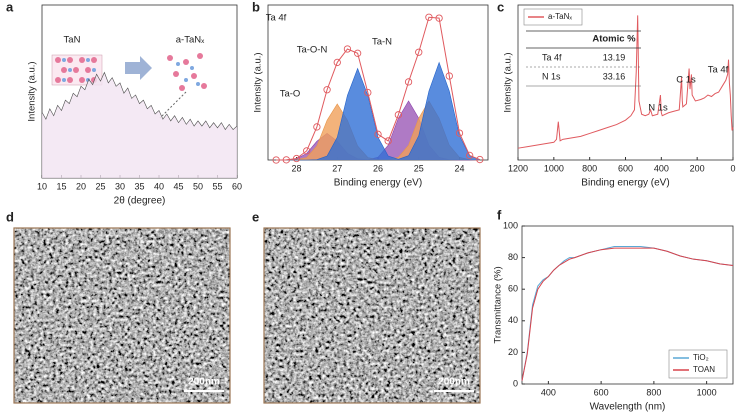  Describe the element at coordinates (513, 320) in the screenshot. I see `y-tick-label: 40` at that location.